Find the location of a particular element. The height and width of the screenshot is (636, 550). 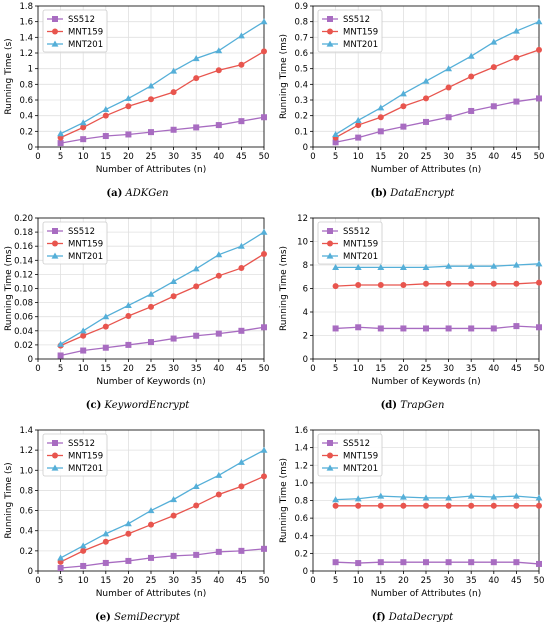

legend-box is located at coordinates (350, 31).